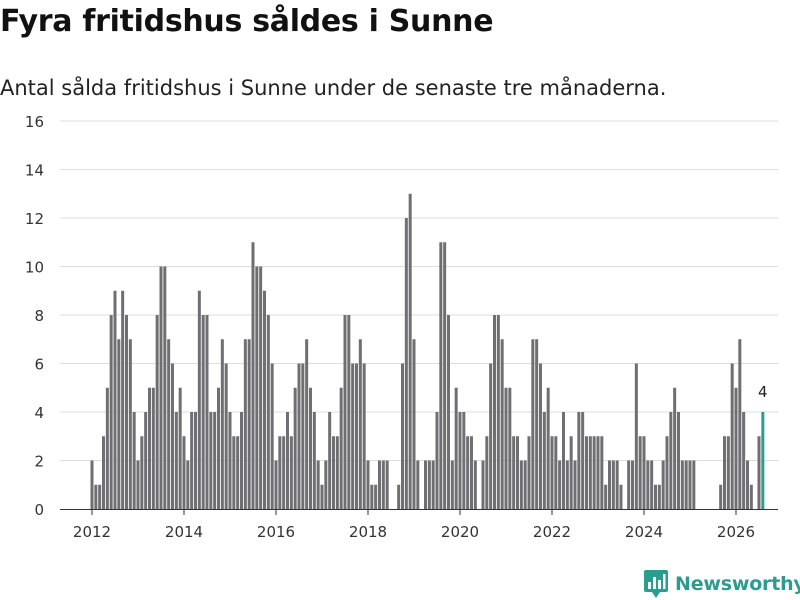  What do you see at coordinates (368, 532) in the screenshot?
I see `x-tick-label: 2018` at bounding box center [368, 532].